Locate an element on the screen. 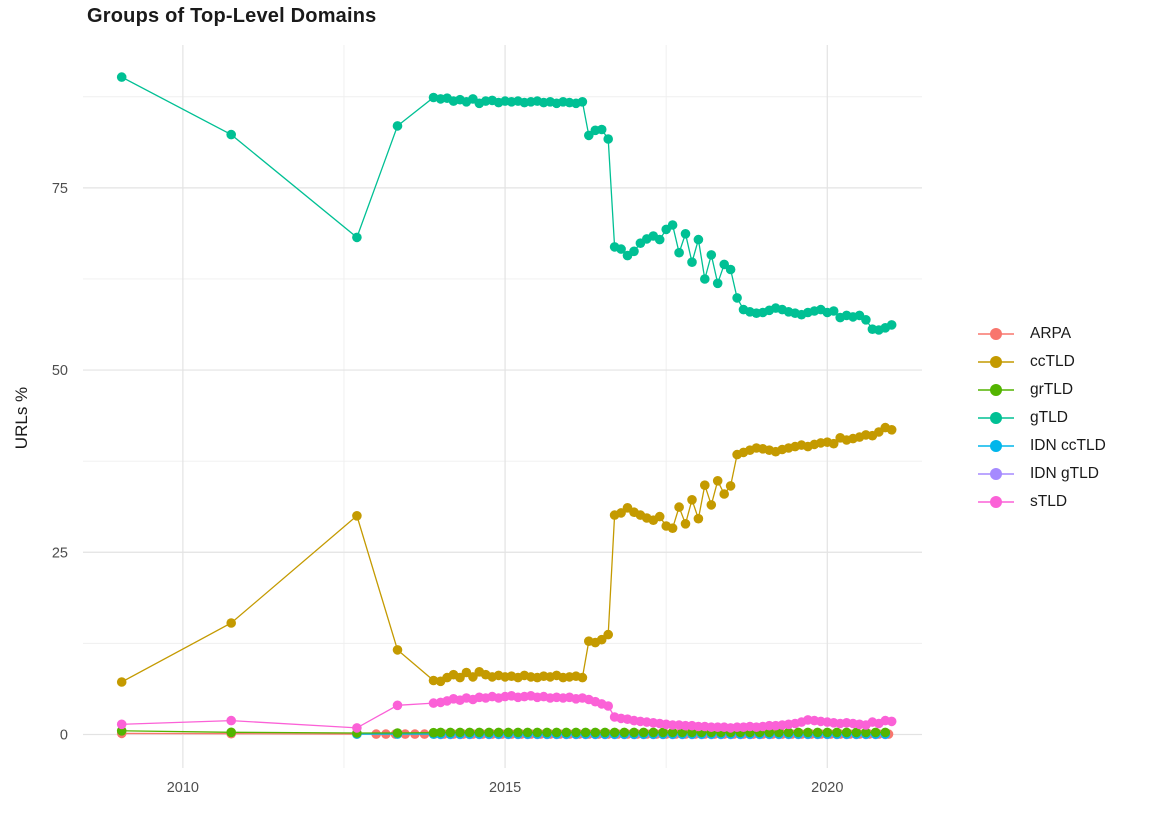  y-tick-label: 0 is located at coordinates (64, 735).